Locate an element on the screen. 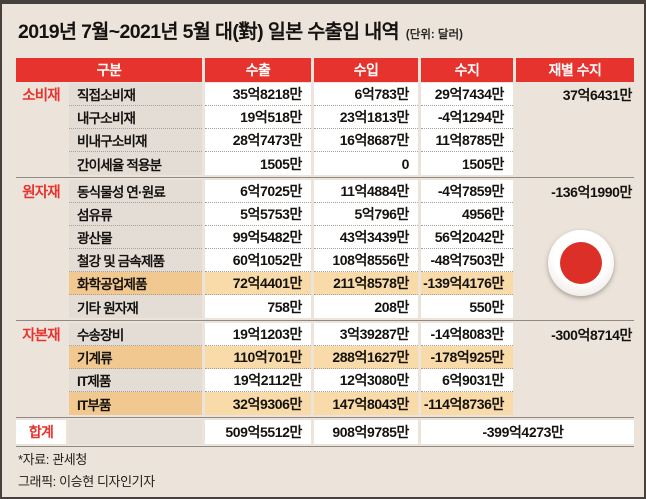 Image resolution: width=646 pixels, height=499 pixels. japan-flag-disc is located at coordinates (581, 263).